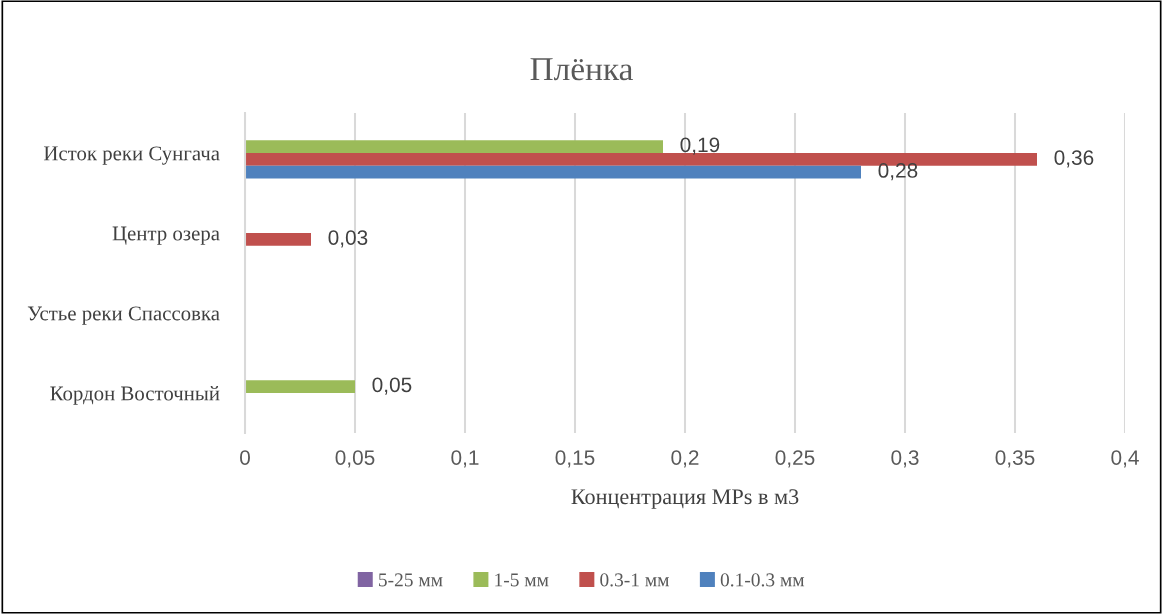  What do you see at coordinates (795, 459) in the screenshot?
I see `x-tick-label: 0,25` at bounding box center [795, 459].